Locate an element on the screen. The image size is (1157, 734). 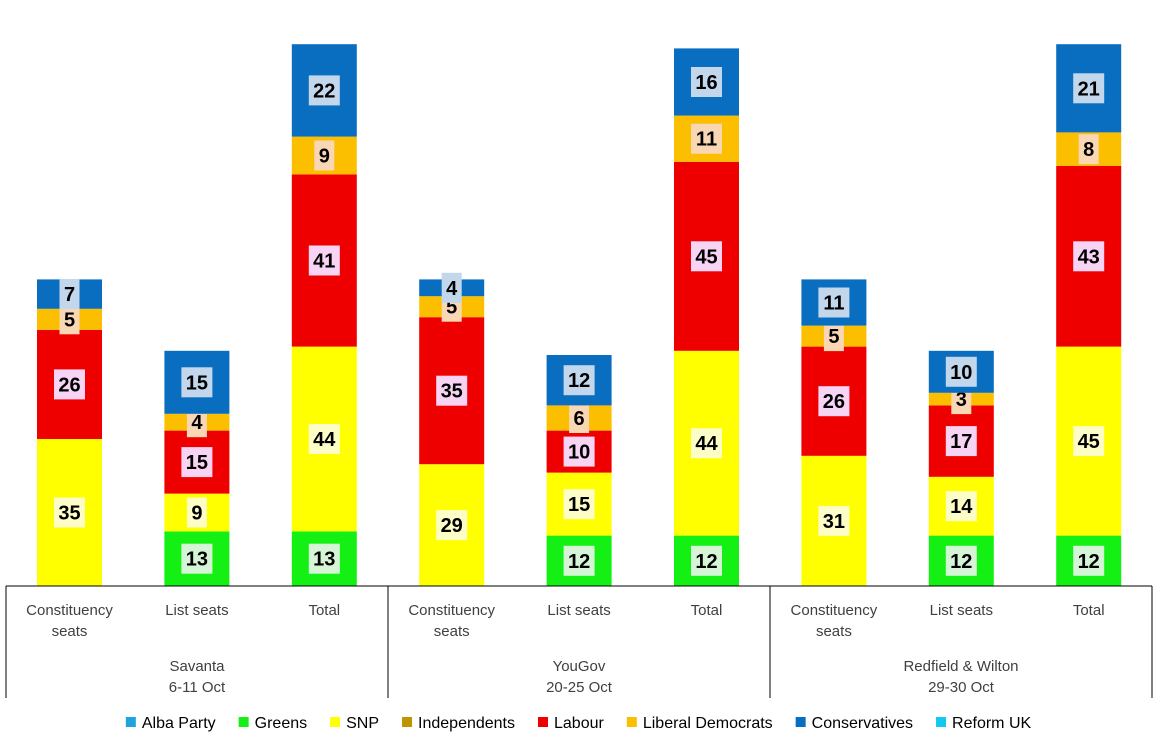
data-label-snp-1: 9 is located at coordinates (196, 514).